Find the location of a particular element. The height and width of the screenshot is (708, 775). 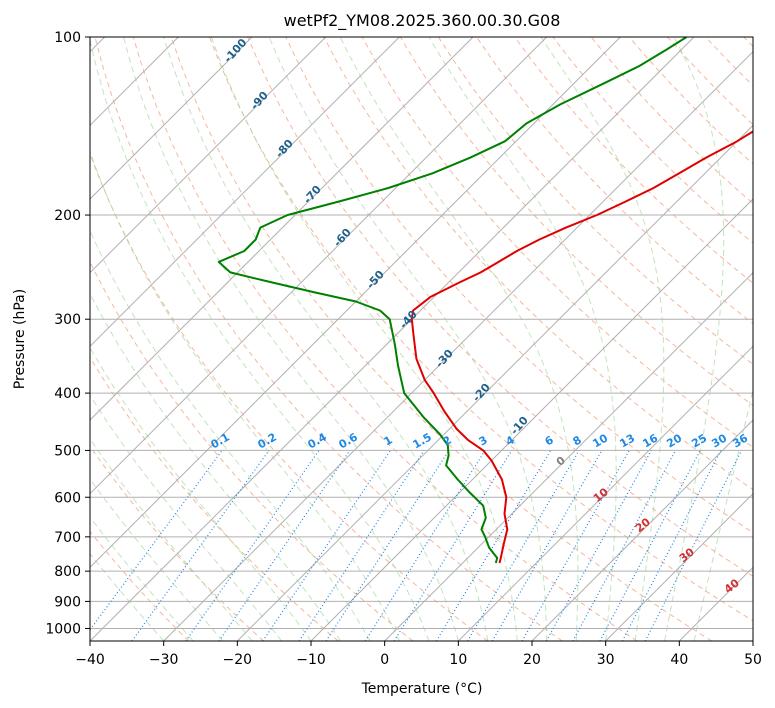

x-tick-label: 10 is located at coordinates (458, 660).